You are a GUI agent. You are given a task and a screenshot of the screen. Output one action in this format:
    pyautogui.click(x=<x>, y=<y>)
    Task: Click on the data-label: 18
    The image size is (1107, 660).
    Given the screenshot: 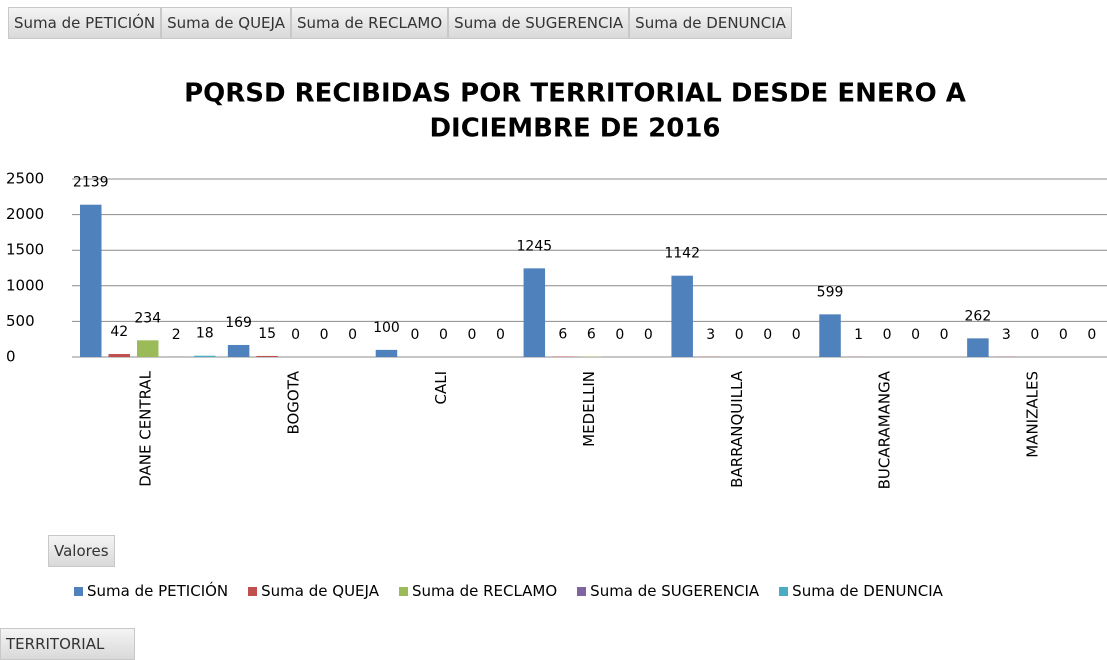 What is the action you would take?
    pyautogui.click(x=205, y=334)
    